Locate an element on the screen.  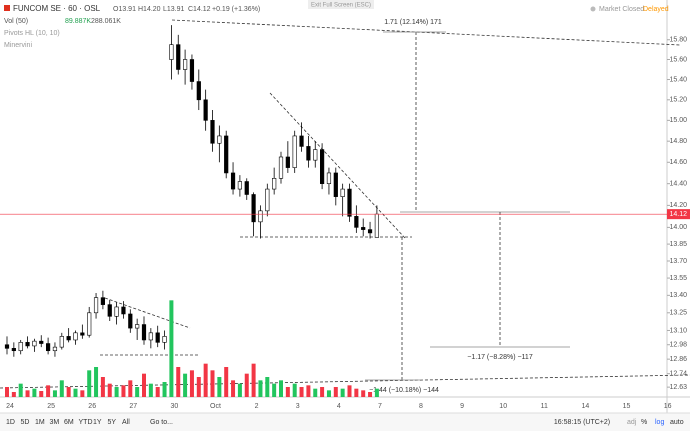
exit-button is located at coordinates (341, 4).